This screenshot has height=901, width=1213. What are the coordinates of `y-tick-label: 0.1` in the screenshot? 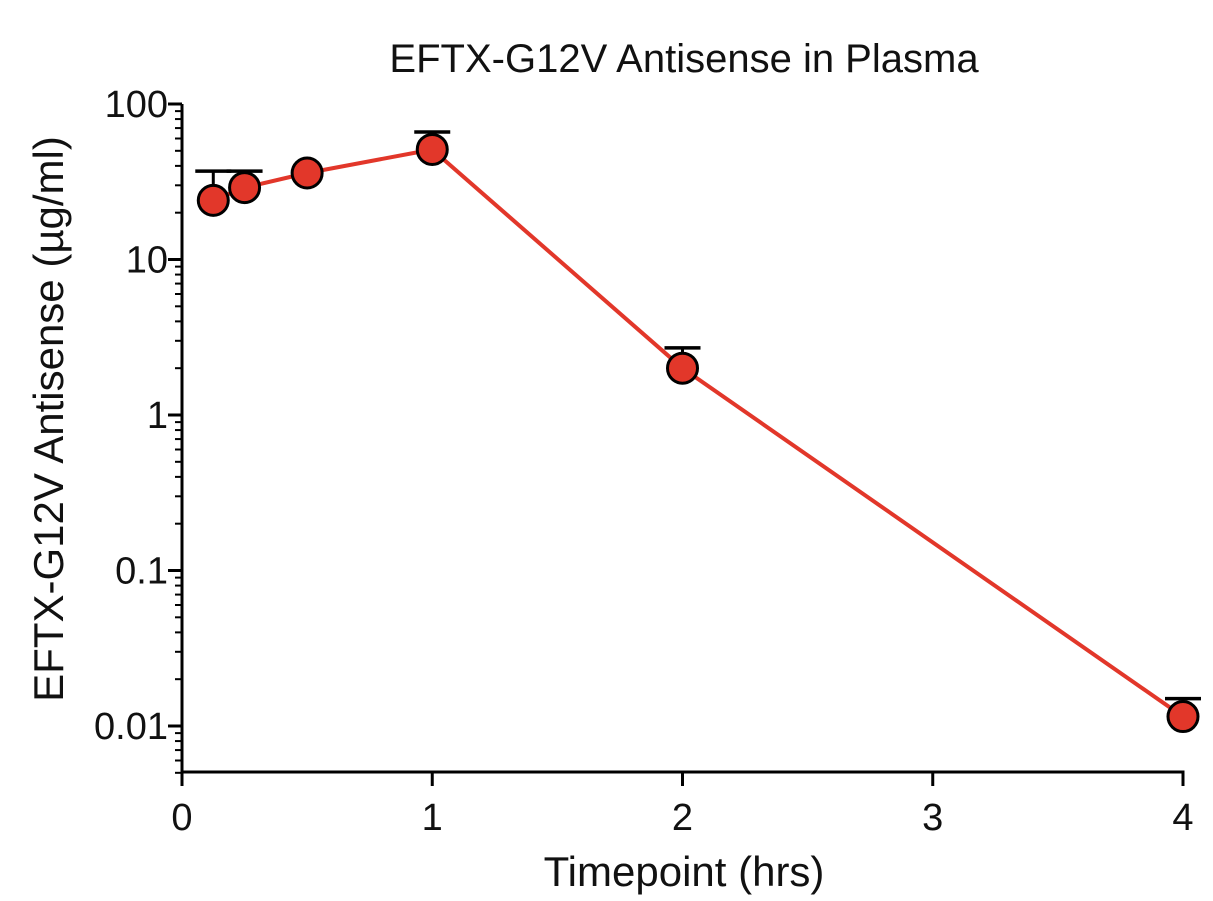 It's located at (141, 572).